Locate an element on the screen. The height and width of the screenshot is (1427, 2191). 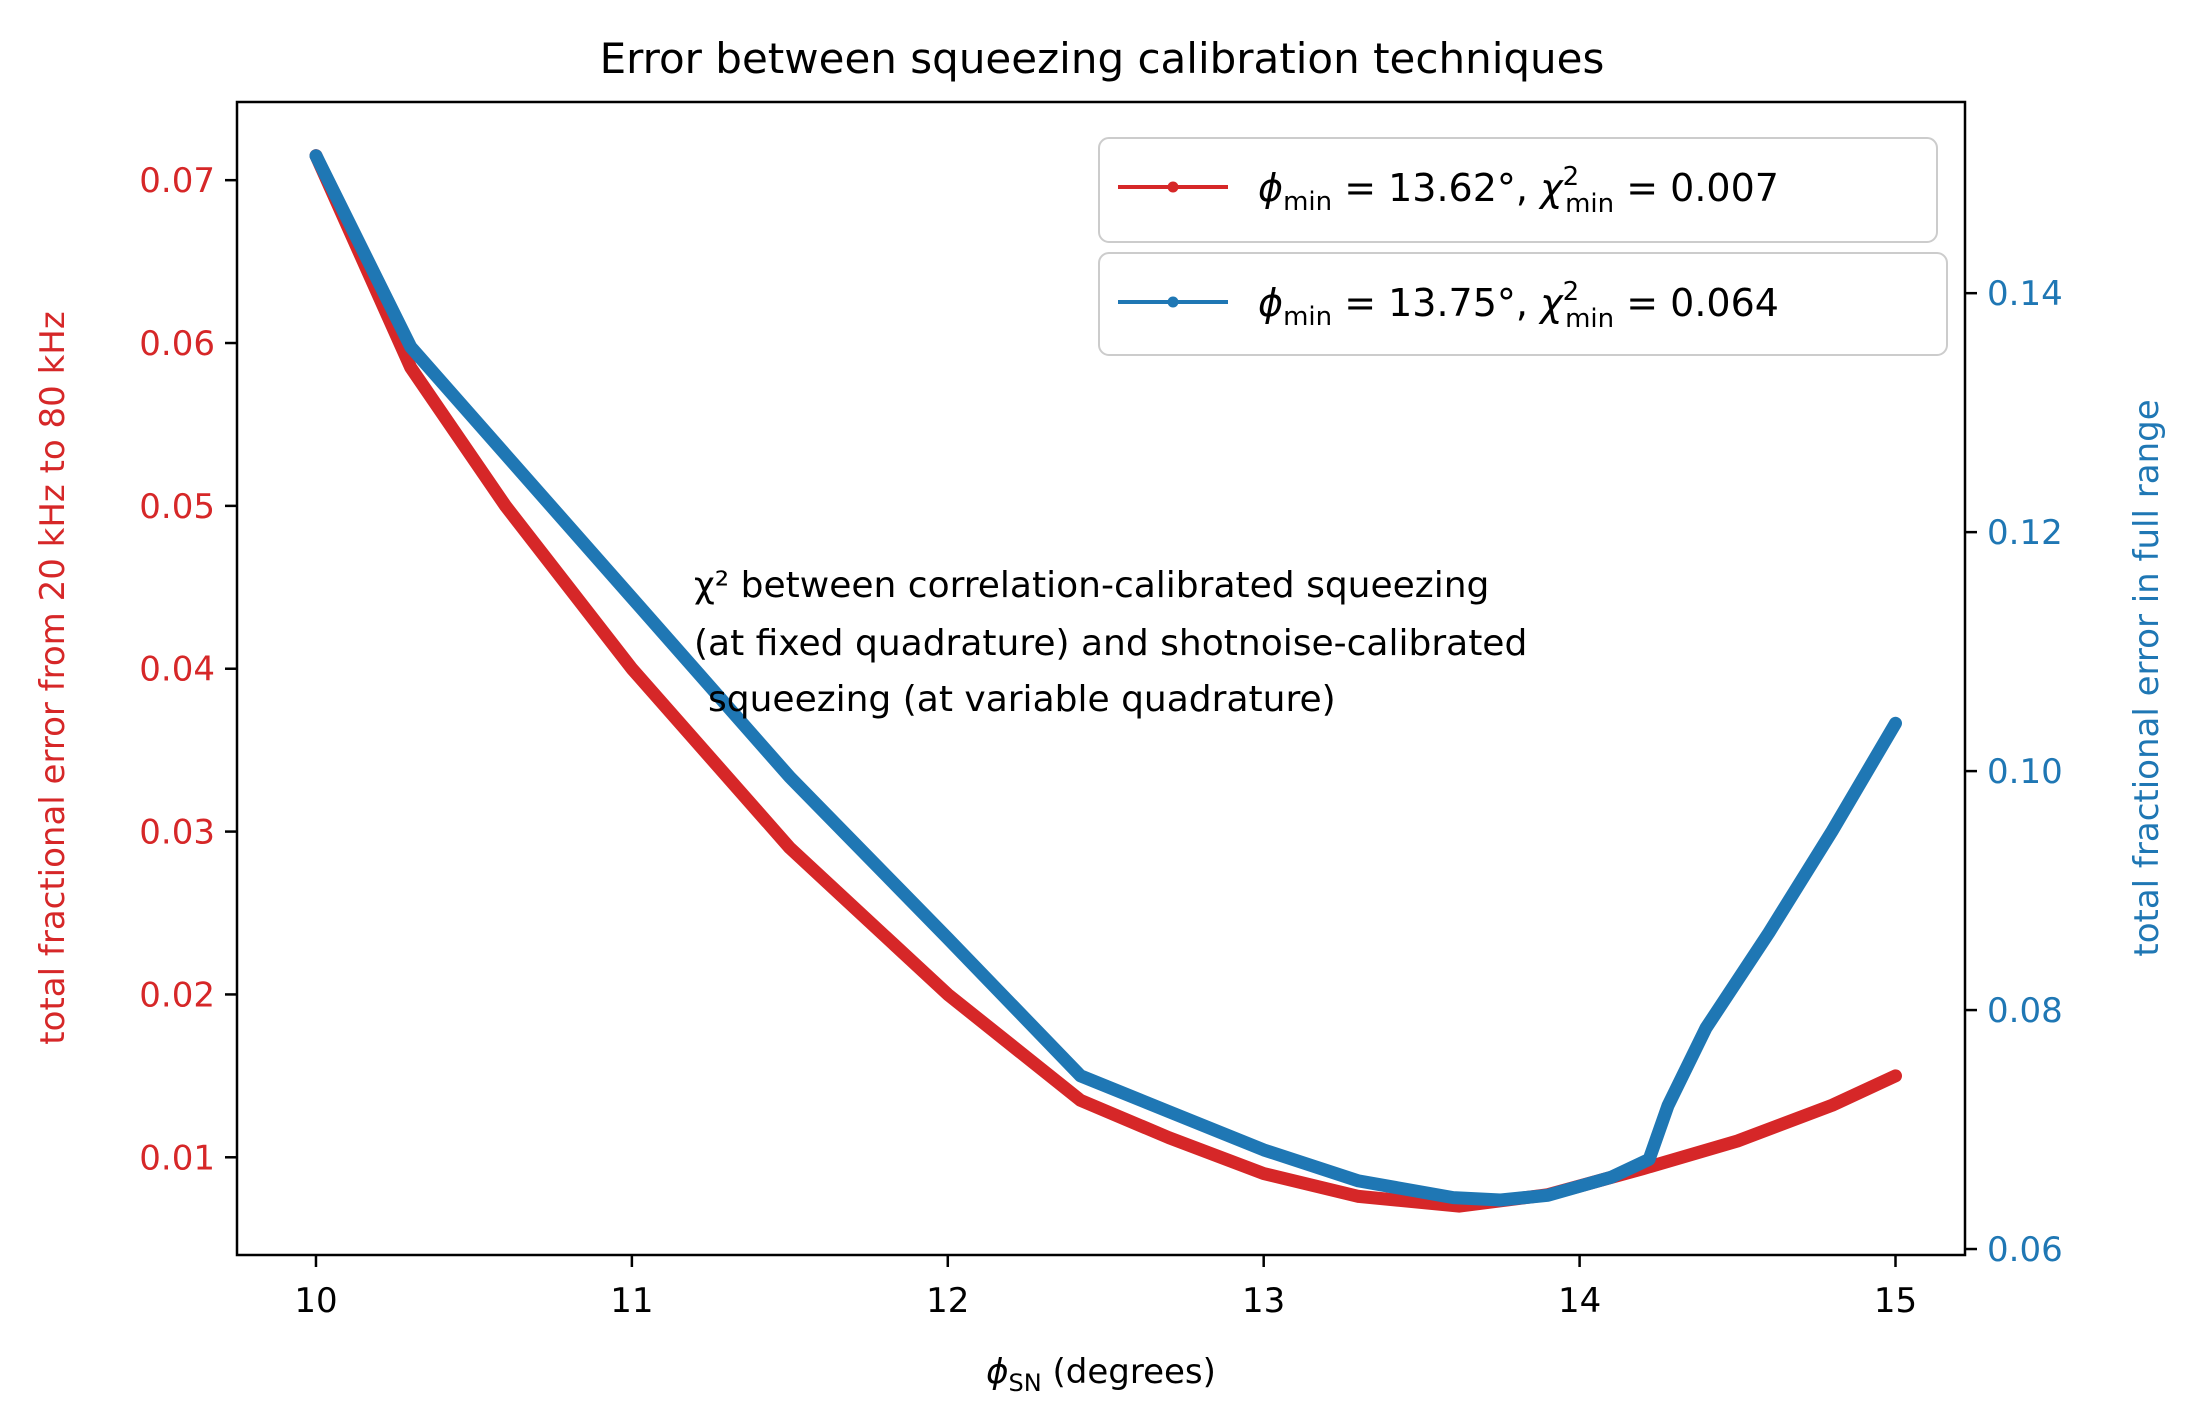
legend-blue-box is located at coordinates (1523, 304).